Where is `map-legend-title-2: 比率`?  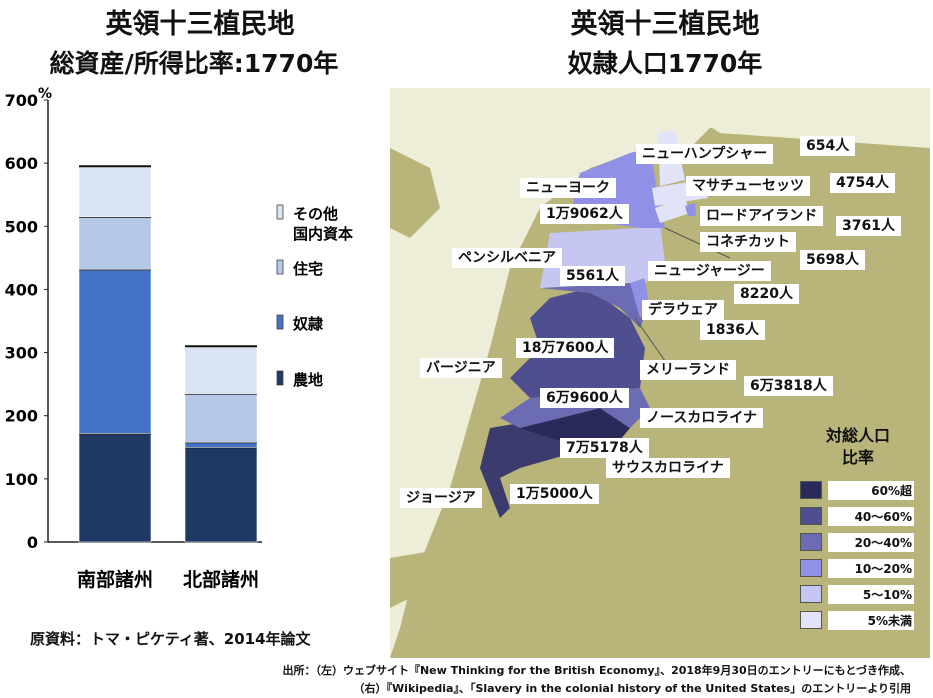 map-legend-title-2: 比率 is located at coordinates (857, 457).